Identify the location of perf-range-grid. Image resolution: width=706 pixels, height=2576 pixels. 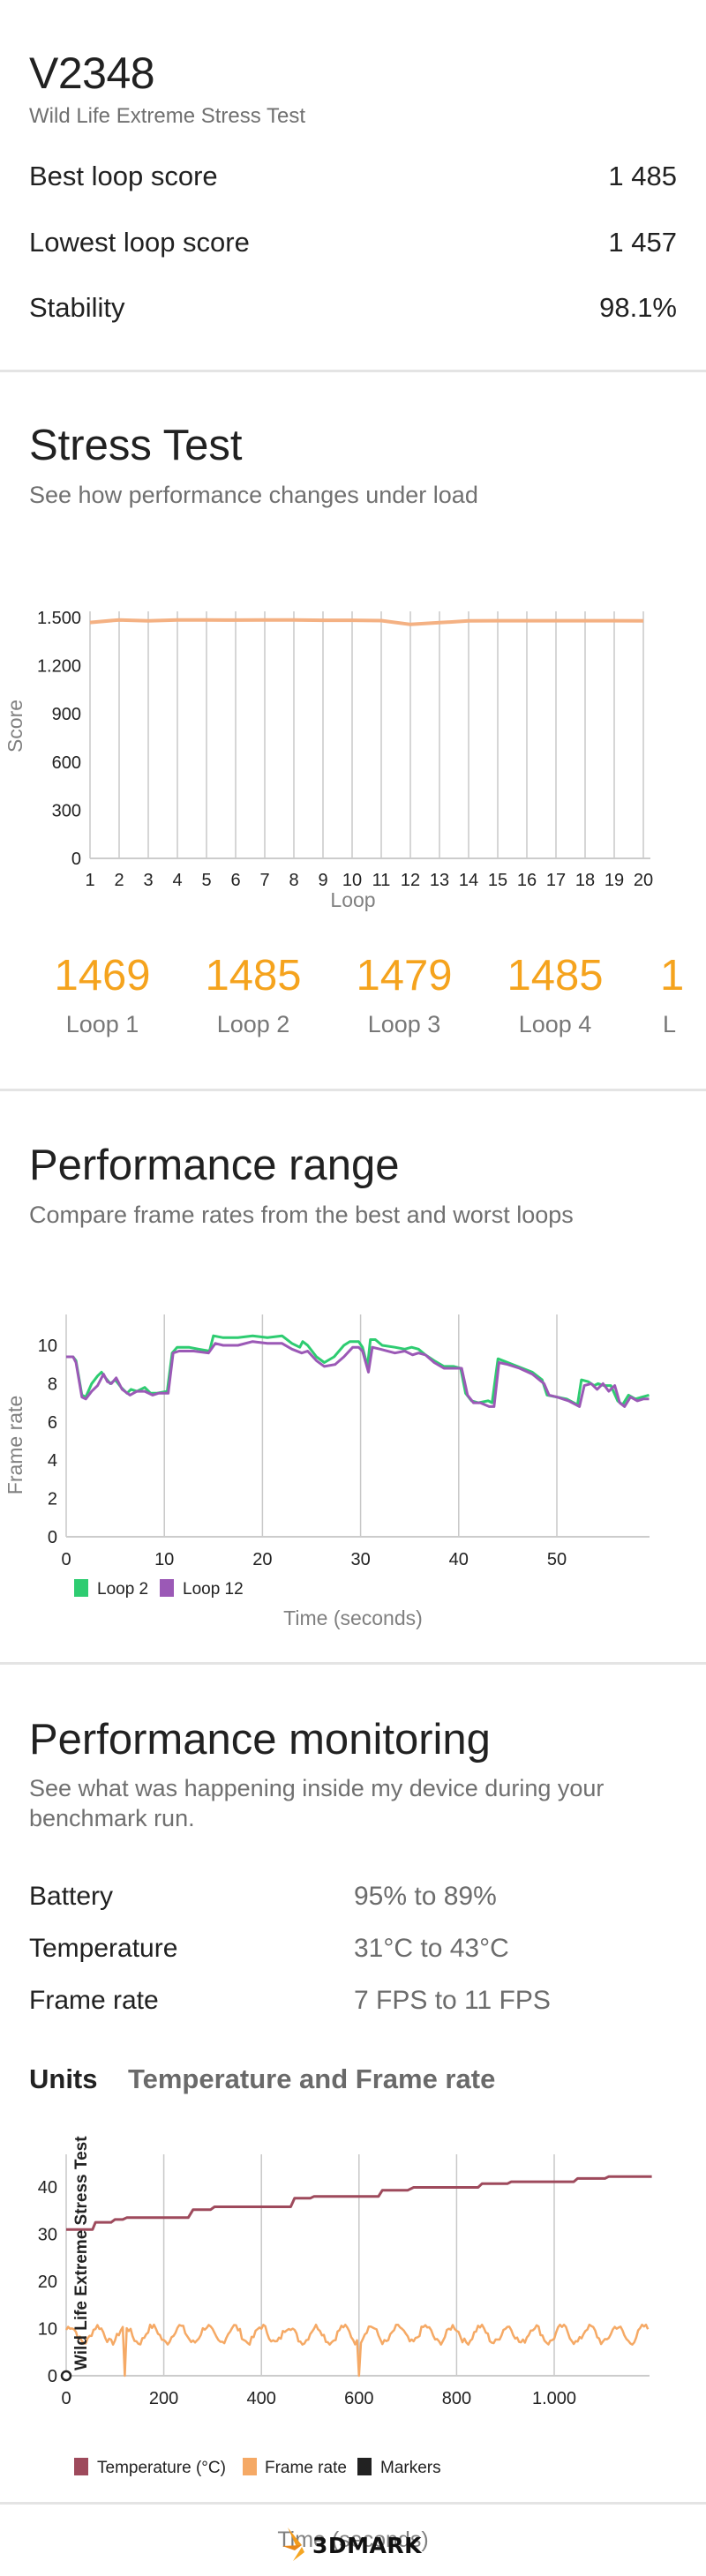
(357, 1426).